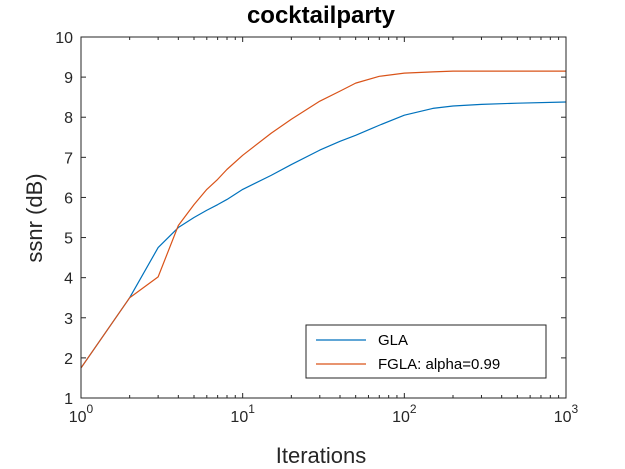  I want to click on y-tick-label: 7, so click(68, 158).